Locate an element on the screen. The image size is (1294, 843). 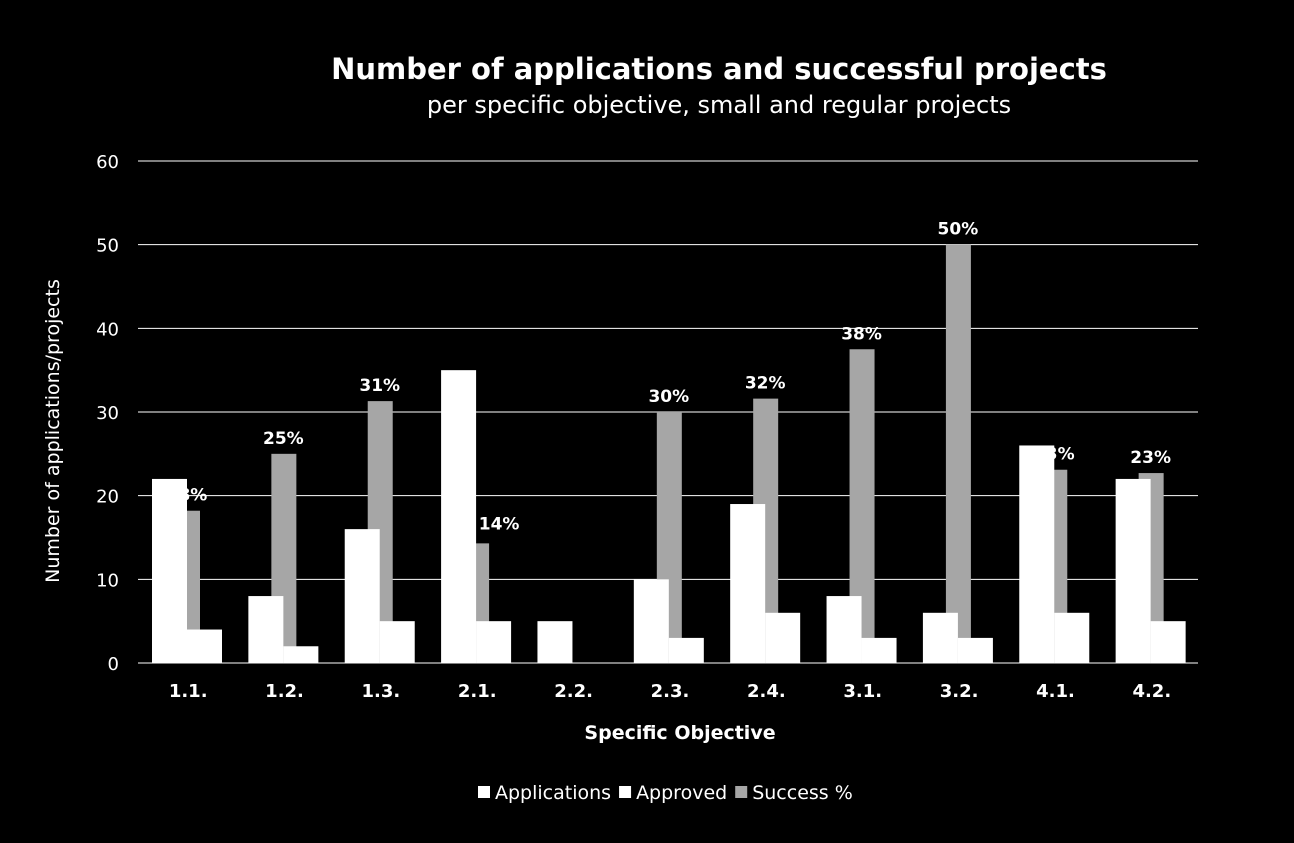
x-tick-label: 2.3. is located at coordinates (670, 691).